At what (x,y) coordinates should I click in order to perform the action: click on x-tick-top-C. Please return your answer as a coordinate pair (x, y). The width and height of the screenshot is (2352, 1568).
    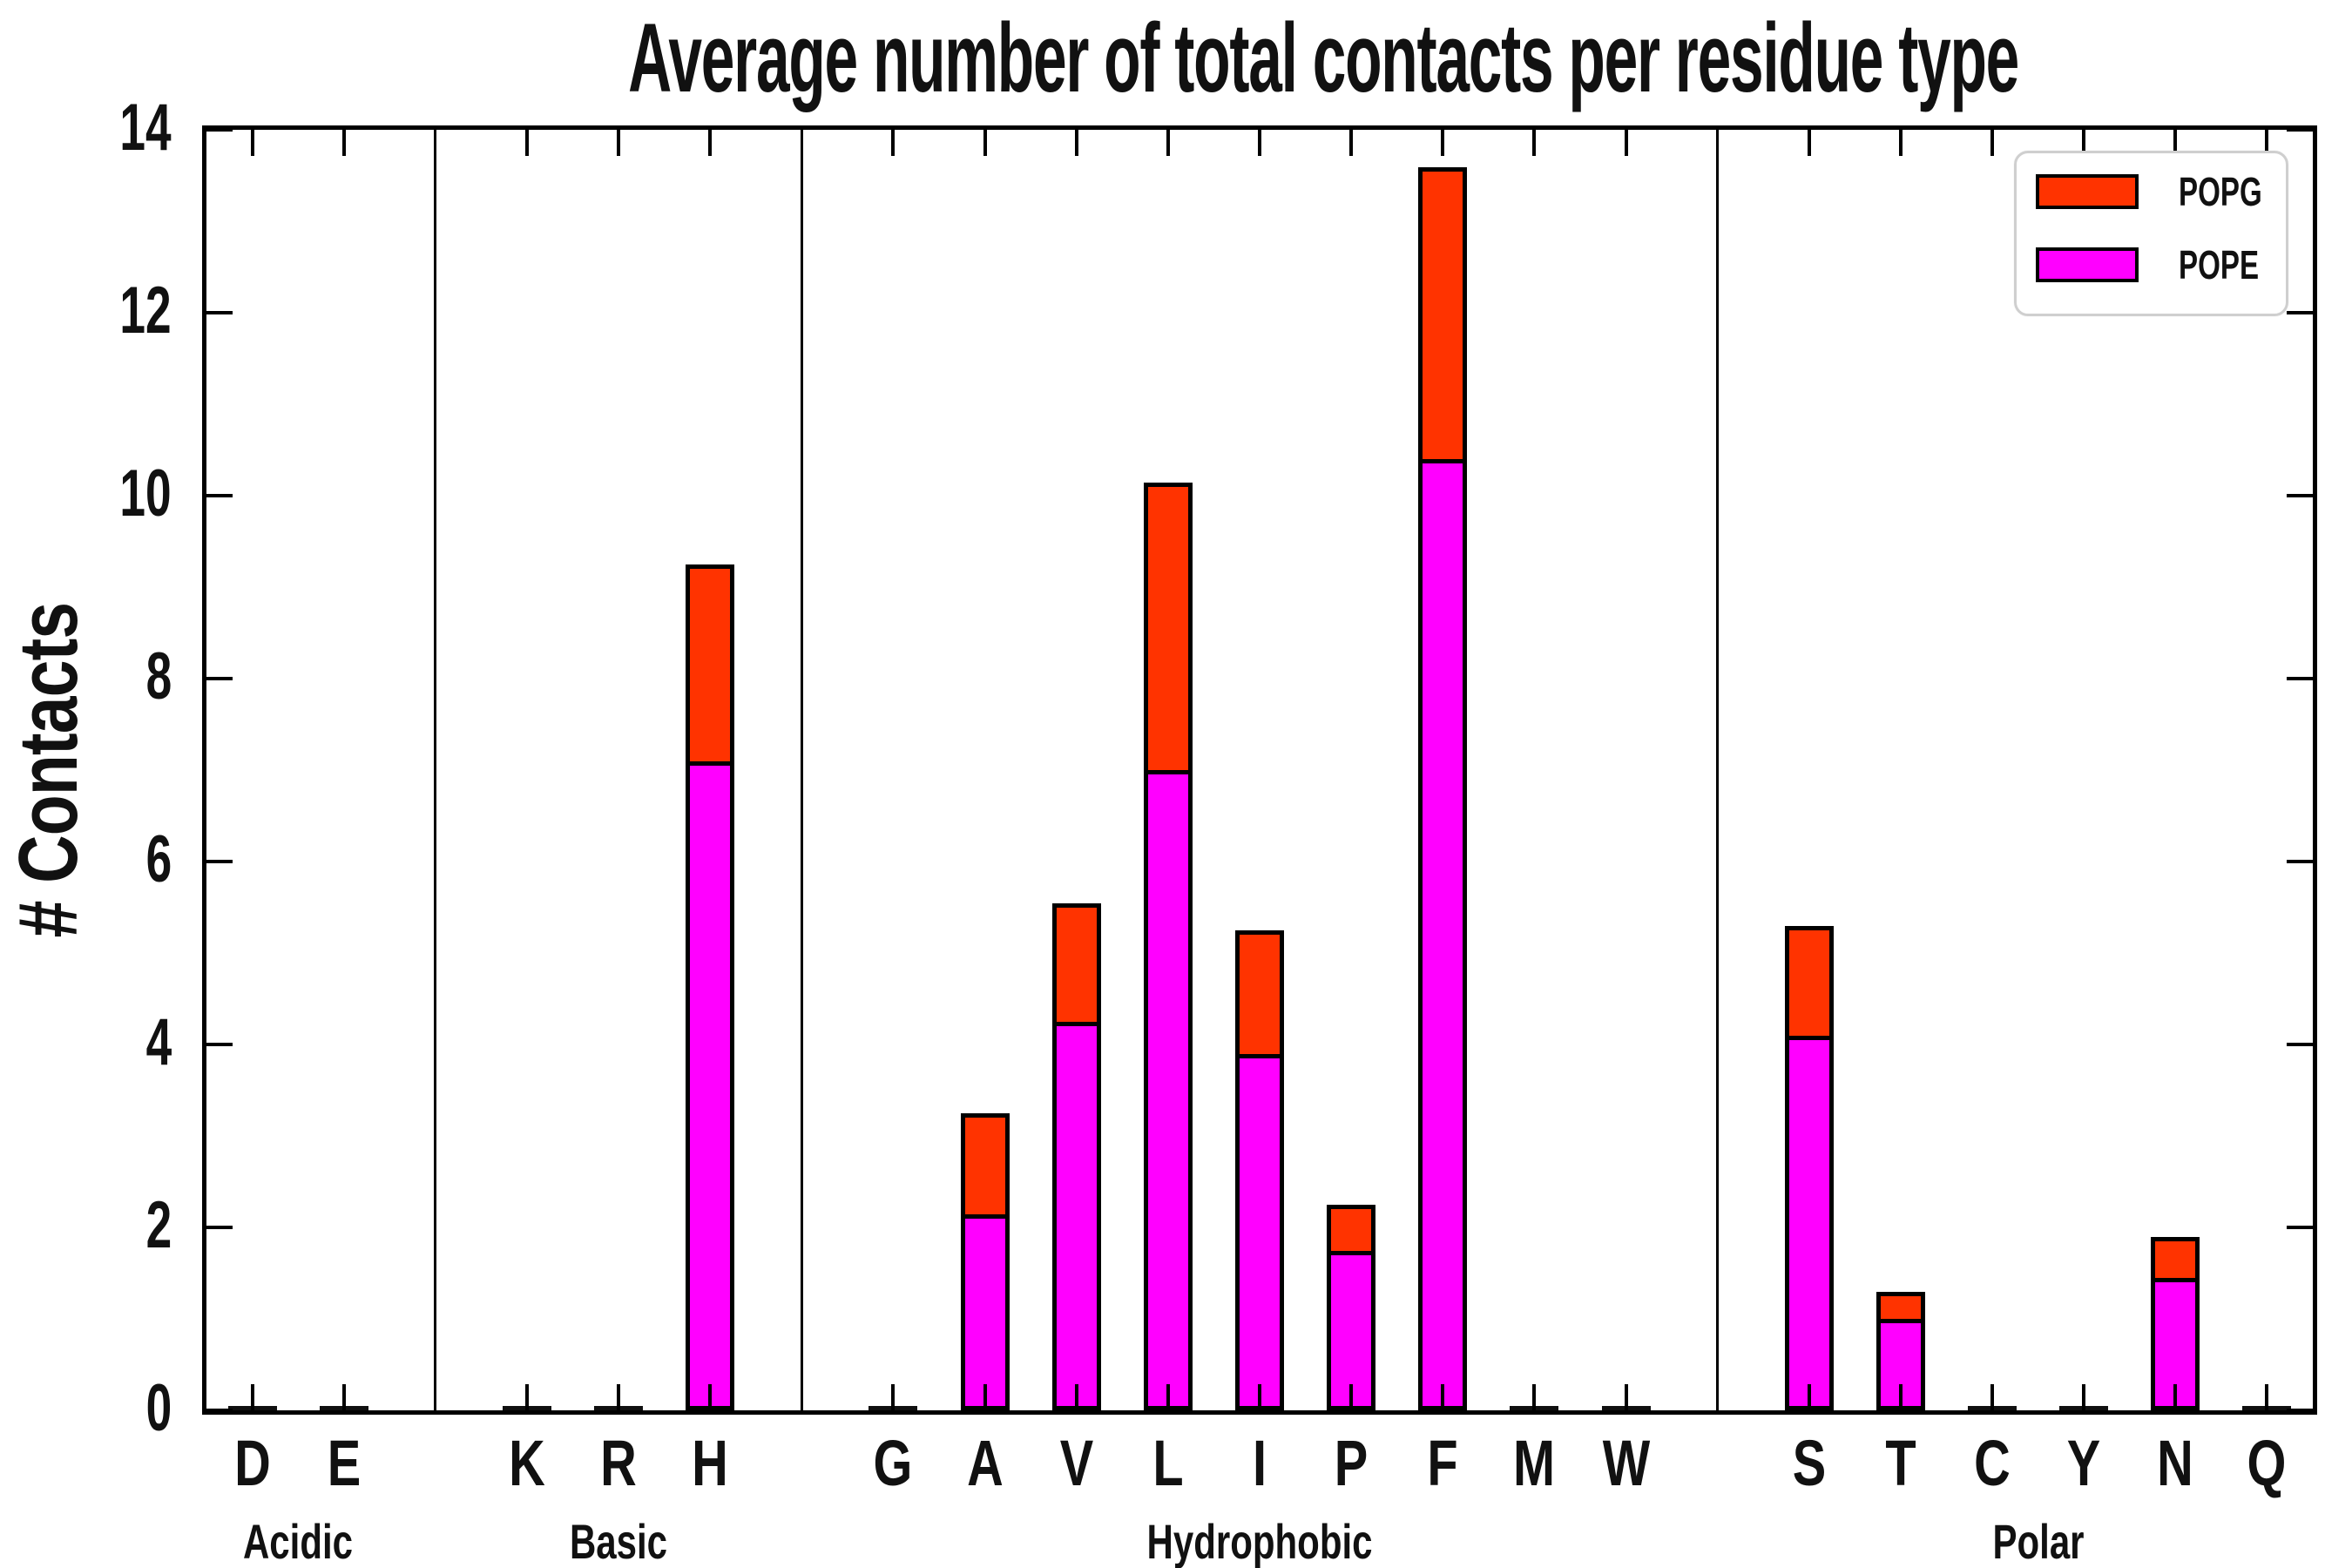
    Looking at the image, I should click on (1992, 143).